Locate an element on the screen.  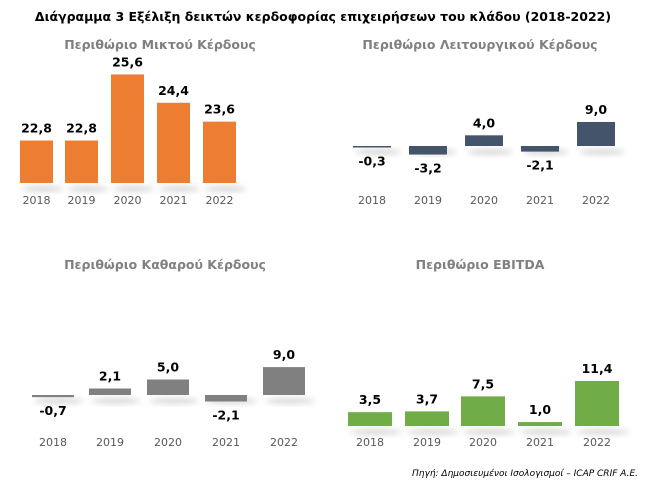
data-label: 24,4 is located at coordinates (173, 90).